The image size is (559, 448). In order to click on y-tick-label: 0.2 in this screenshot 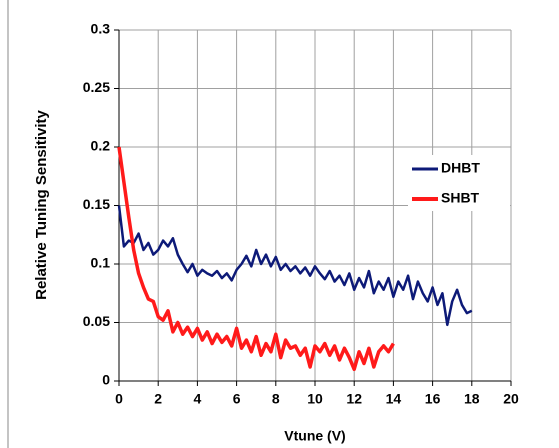, I will do `click(101, 146)`.